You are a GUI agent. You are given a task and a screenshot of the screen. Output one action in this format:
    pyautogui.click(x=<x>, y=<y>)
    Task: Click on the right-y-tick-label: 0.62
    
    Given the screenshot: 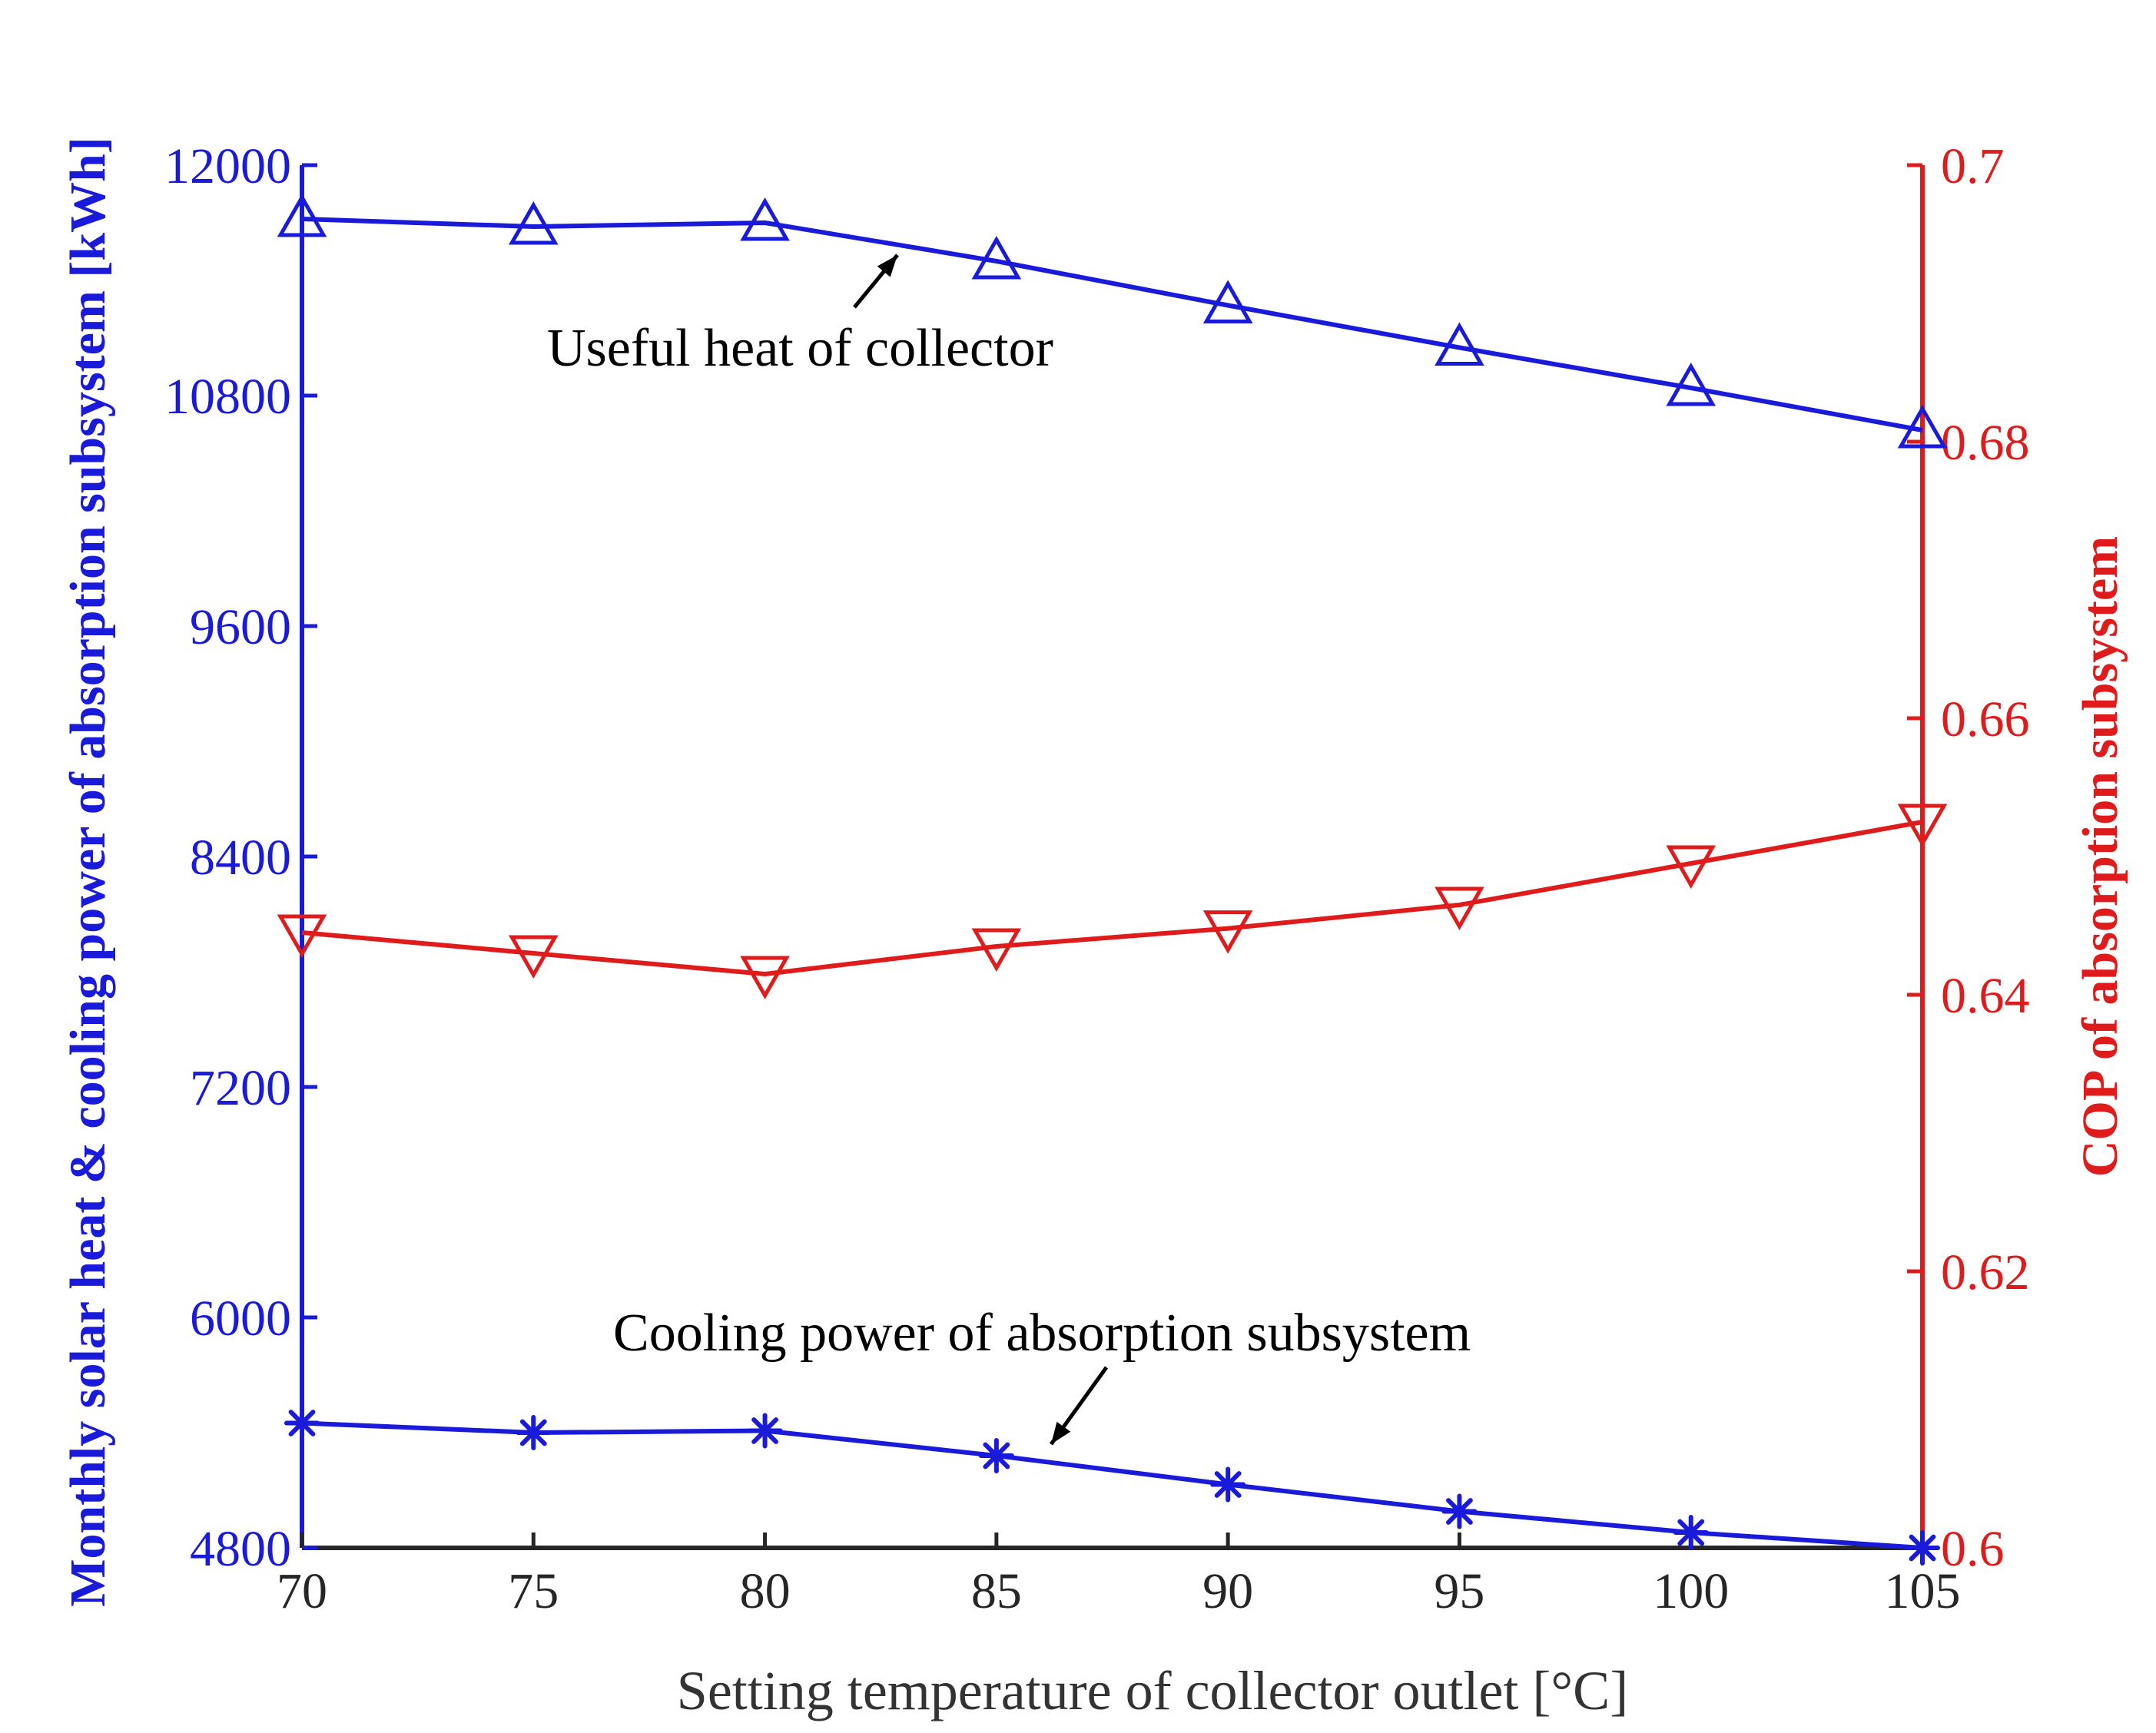 What is the action you would take?
    pyautogui.click(x=1986, y=1272)
    